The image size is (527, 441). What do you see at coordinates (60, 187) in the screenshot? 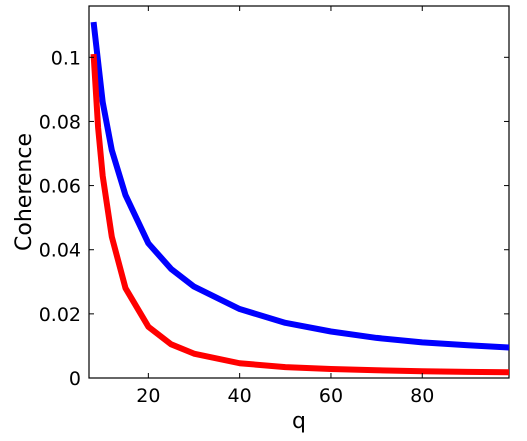
I see `y-tick-label: 0.06` at bounding box center [60, 187].